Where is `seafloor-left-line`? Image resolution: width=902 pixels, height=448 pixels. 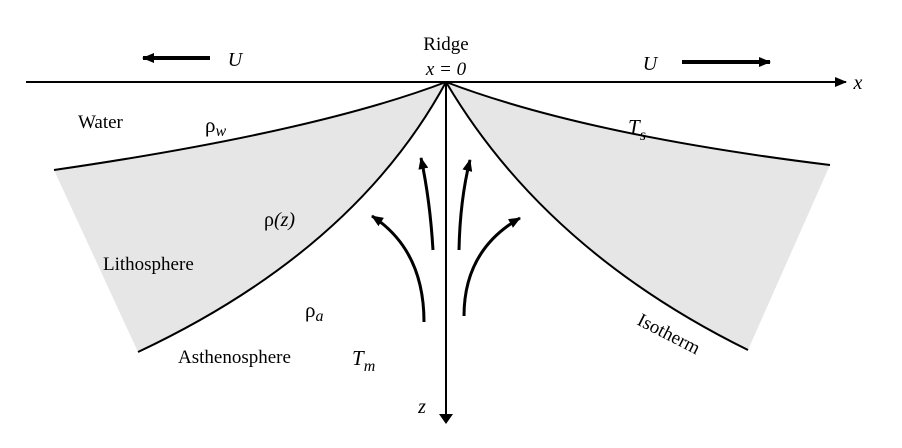
seafloor-left-line is located at coordinates (250, 126).